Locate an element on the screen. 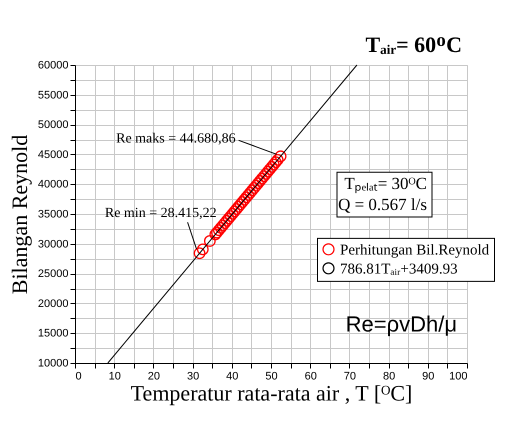 The height and width of the screenshot is (434, 506). x-tick-label: 30 is located at coordinates (193, 376).